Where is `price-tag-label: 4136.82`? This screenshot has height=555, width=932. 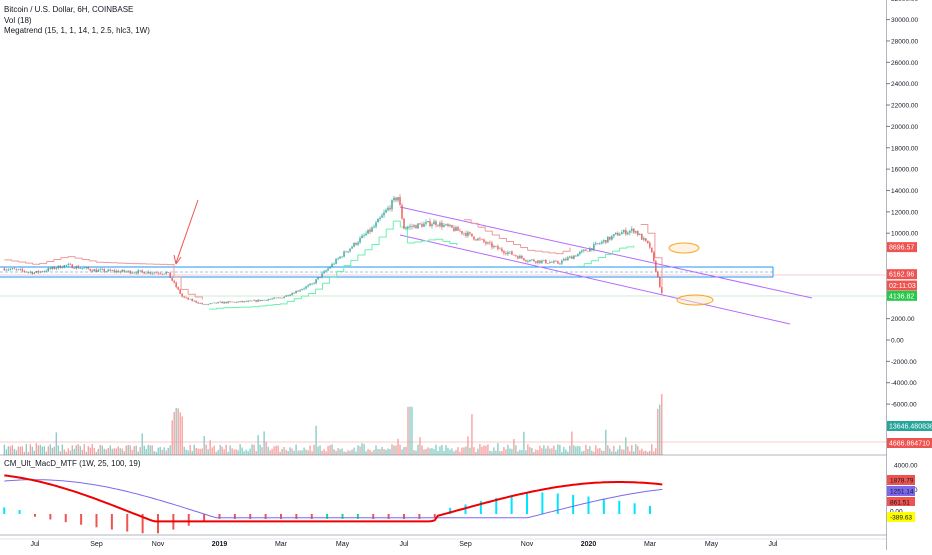
price-tag-label: 4136.82 is located at coordinates (901, 296).